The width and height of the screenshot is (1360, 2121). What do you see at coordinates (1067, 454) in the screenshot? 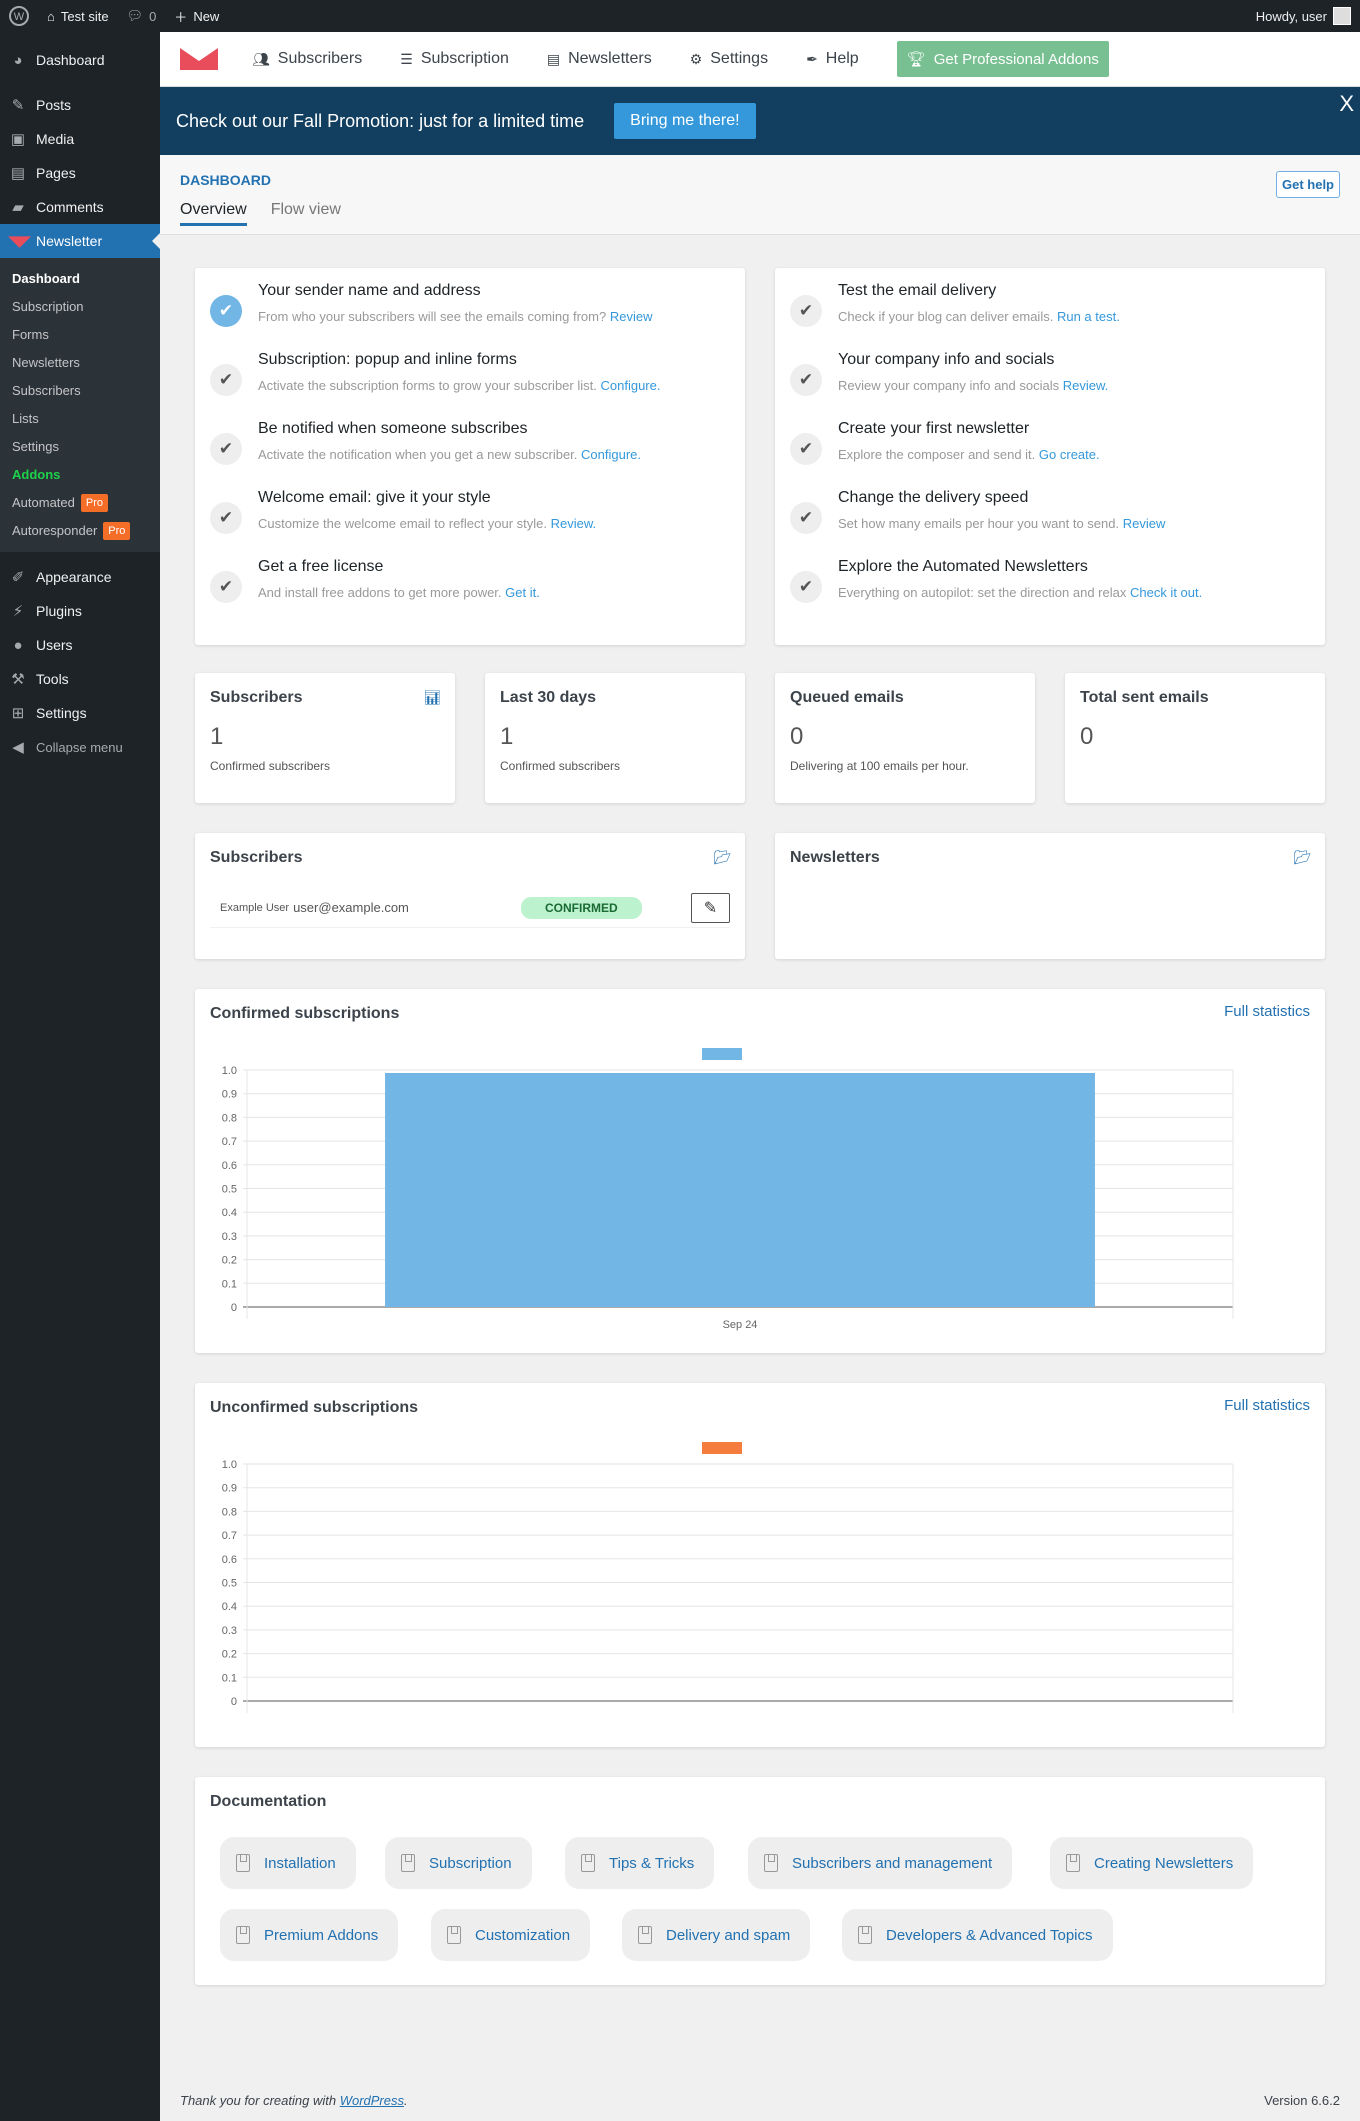
I see `checklist-link: Go create` at bounding box center [1067, 454].